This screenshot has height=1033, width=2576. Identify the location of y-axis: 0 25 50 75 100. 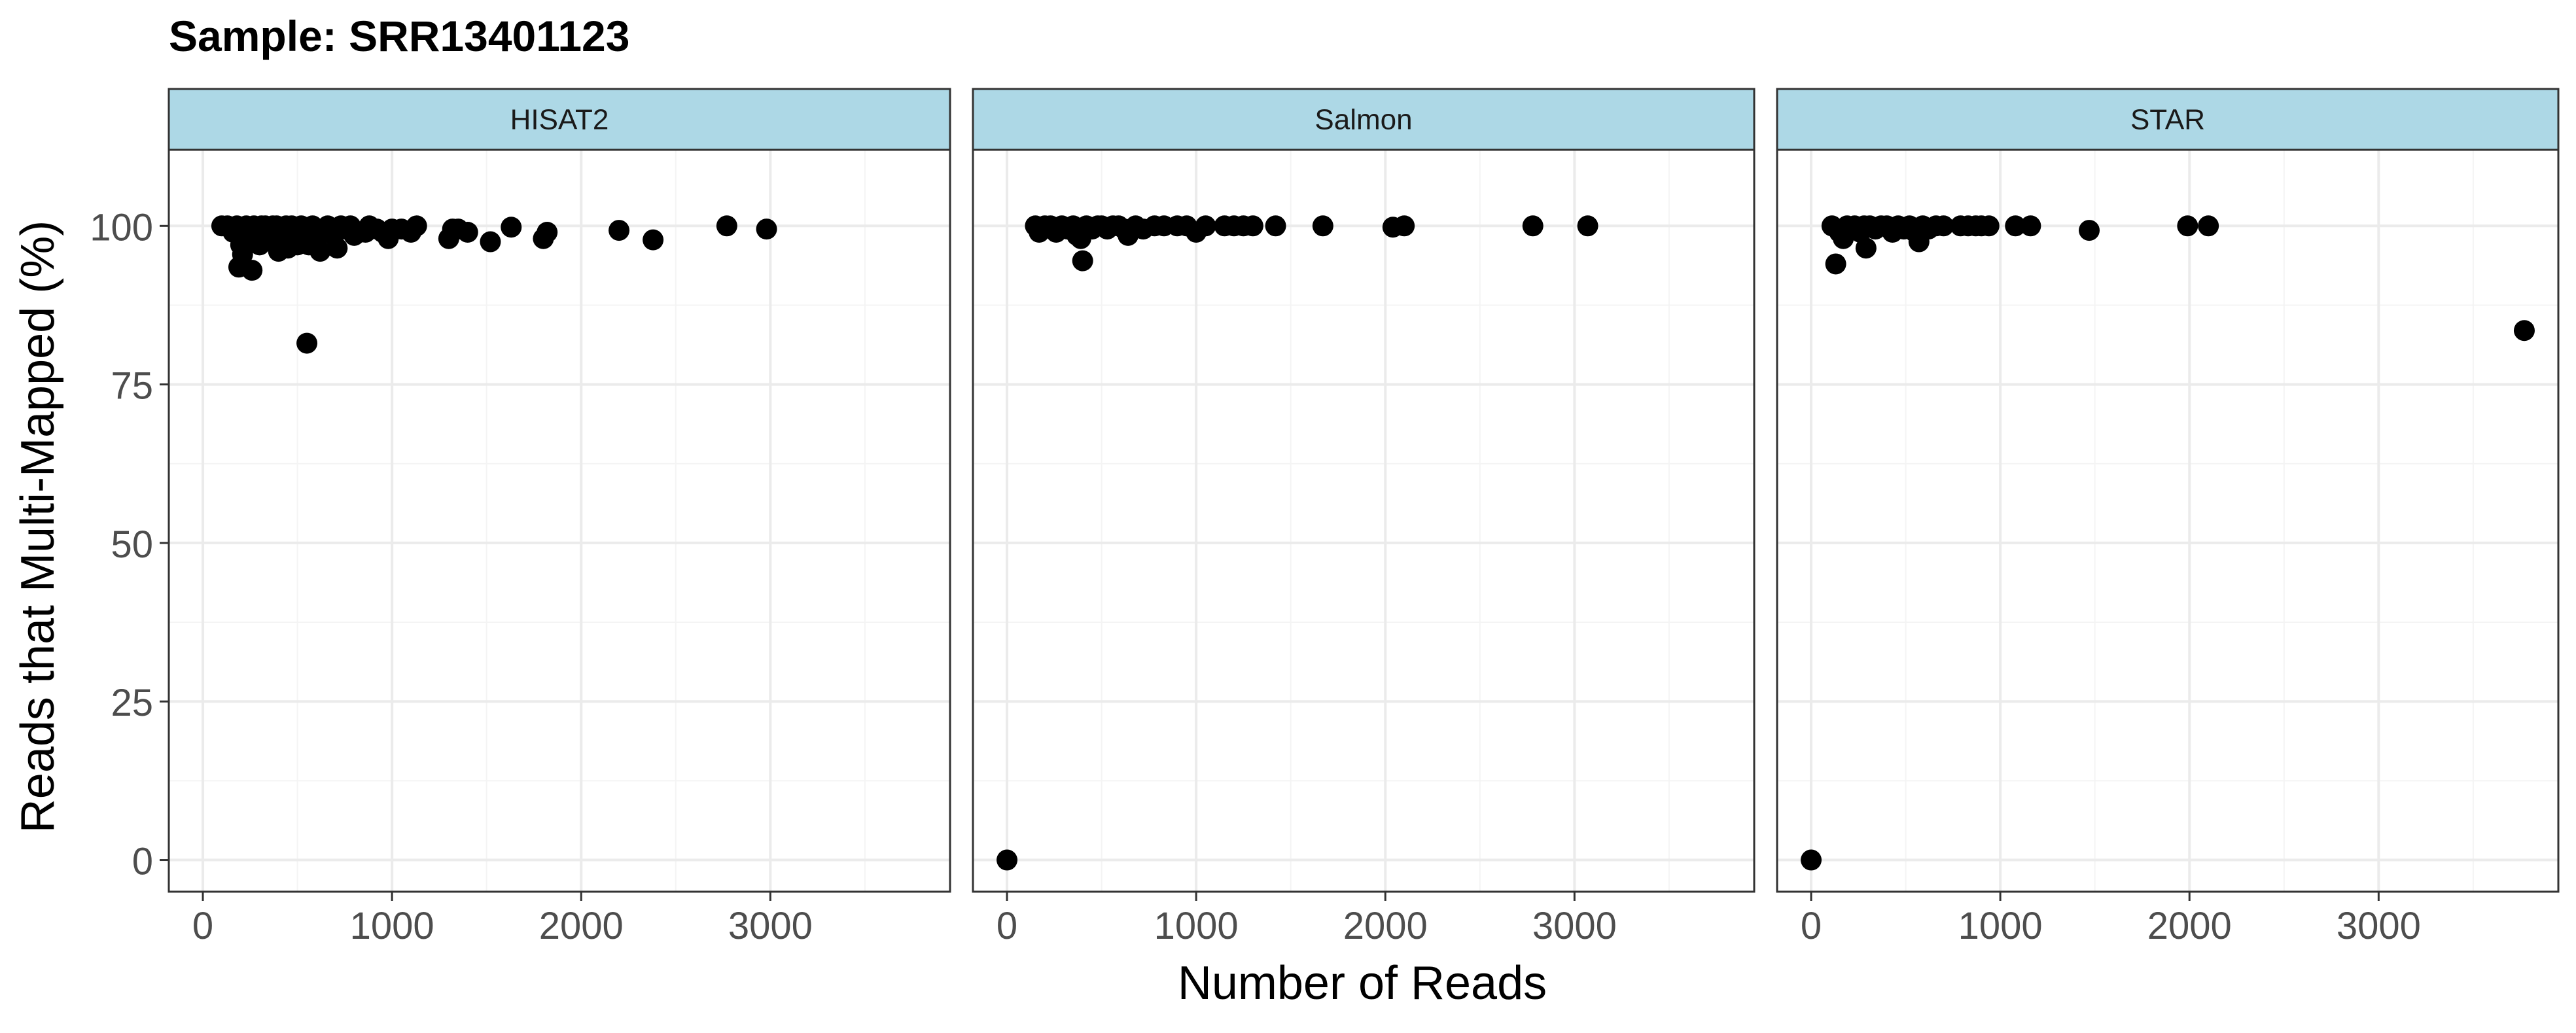
(129, 544).